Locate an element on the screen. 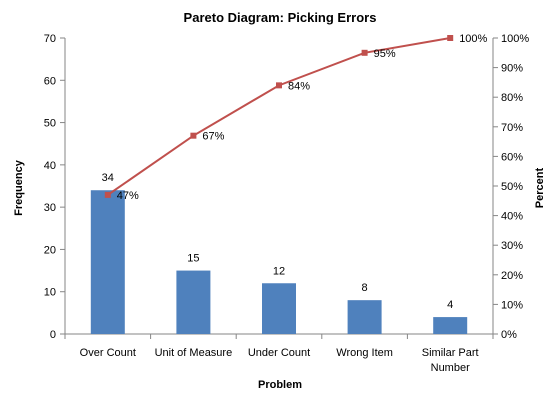  y2-tick-label: 0% is located at coordinates (509, 335).